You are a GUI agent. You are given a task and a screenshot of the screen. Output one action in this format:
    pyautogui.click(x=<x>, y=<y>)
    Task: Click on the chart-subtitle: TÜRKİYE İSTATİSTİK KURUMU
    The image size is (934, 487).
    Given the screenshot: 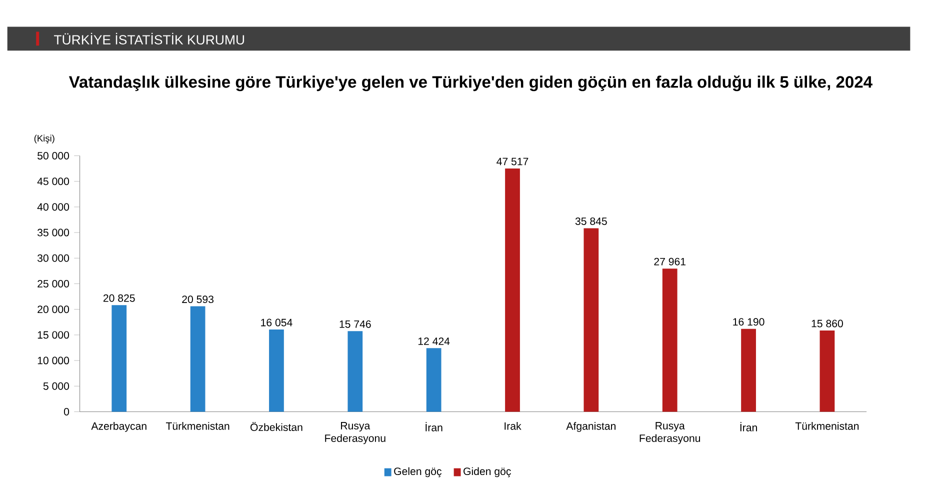 What is the action you would take?
    pyautogui.click(x=149, y=38)
    